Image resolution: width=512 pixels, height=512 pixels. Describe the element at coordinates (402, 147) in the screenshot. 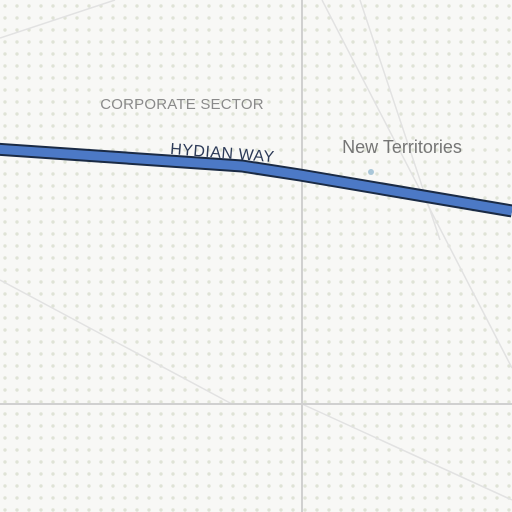

I see `place-label: New Territories` at that location.